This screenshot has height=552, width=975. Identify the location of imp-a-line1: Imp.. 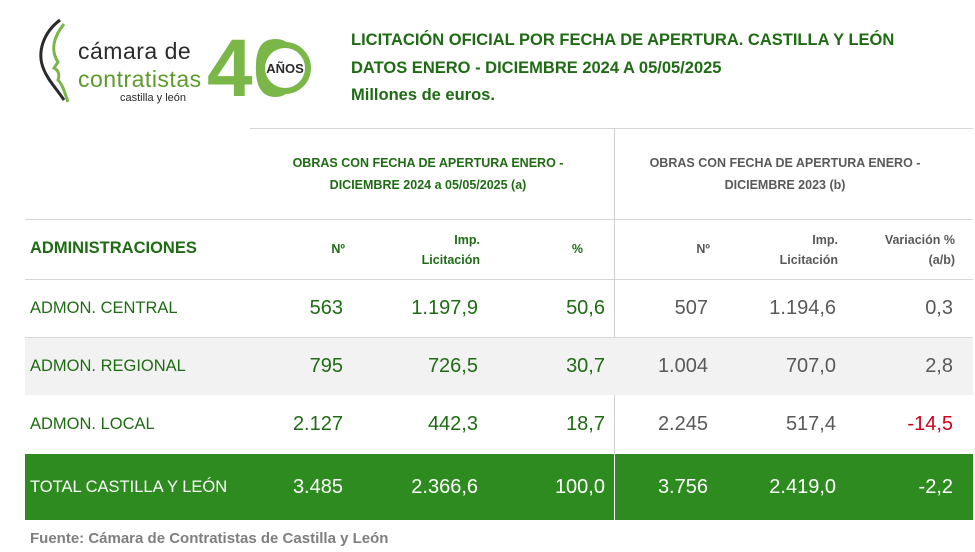
(467, 240).